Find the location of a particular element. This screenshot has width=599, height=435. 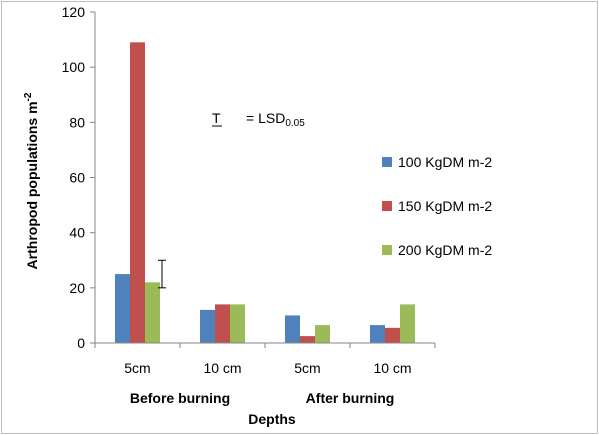

y-axis-title-text: Arthropod populations m is located at coordinates (32, 185).